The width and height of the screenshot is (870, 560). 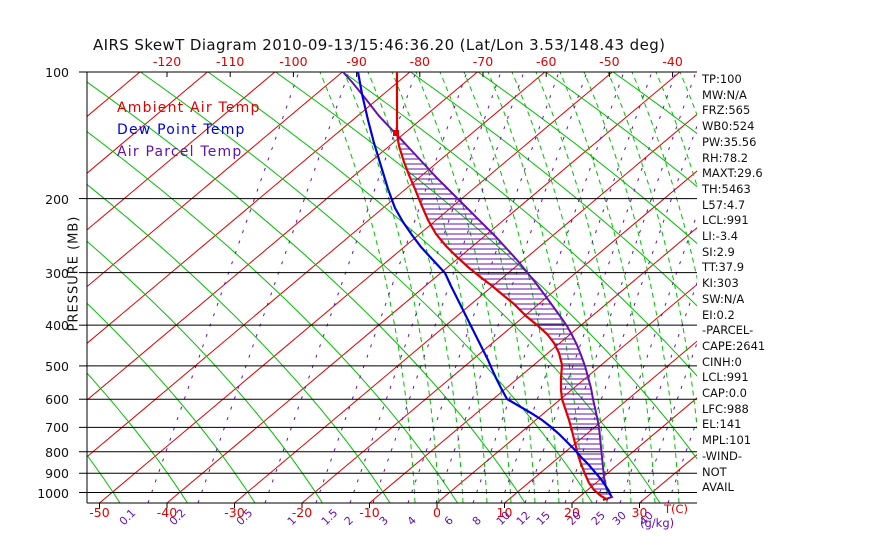 What do you see at coordinates (230, 61) in the screenshot?
I see `top-temp-label: -110` at bounding box center [230, 61].